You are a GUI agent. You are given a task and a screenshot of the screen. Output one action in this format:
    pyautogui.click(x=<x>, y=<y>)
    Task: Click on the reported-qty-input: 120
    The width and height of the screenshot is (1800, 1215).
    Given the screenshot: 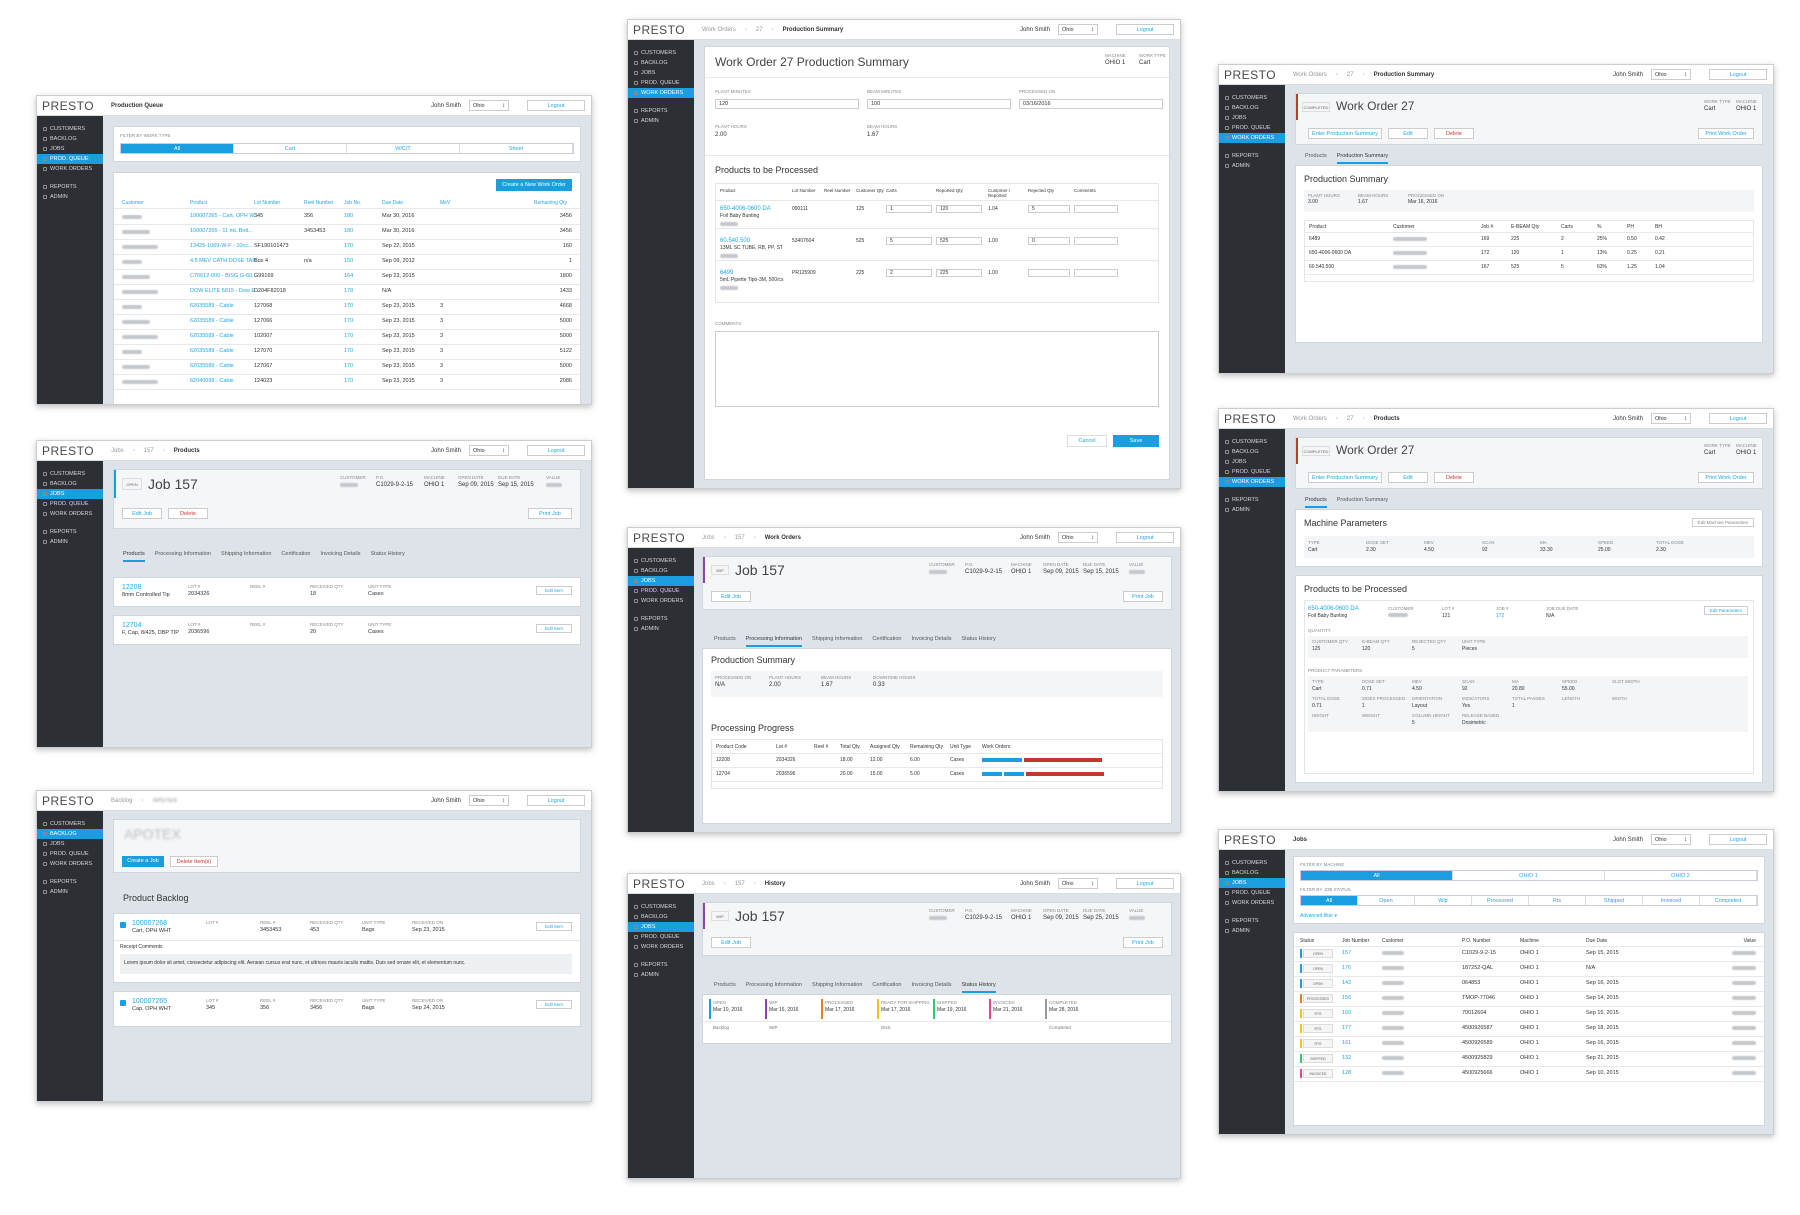 What is the action you would take?
    pyautogui.click(x=959, y=209)
    